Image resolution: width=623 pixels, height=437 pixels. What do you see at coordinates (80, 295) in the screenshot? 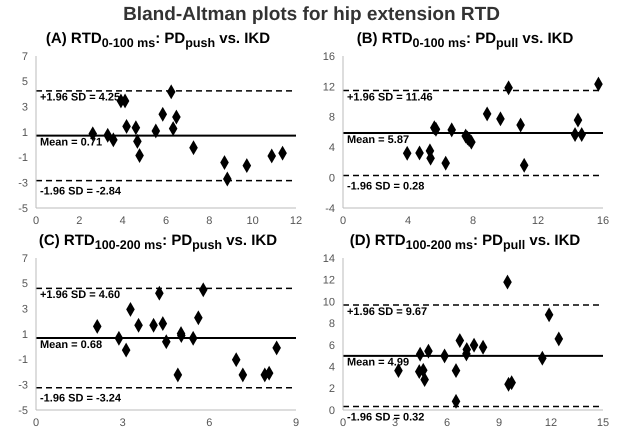
I see `ref-line-label: +1.96 SD = 4.60` at bounding box center [80, 295].